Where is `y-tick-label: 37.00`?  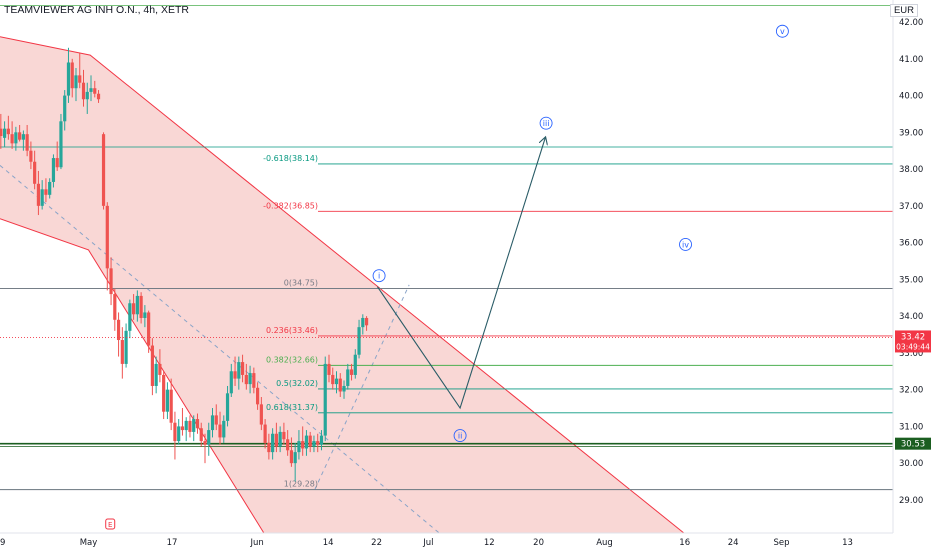
y-tick-label: 37.00 is located at coordinates (911, 207).